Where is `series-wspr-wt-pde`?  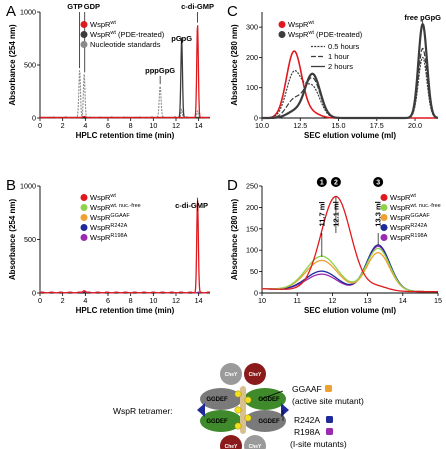 series-wspr-wt-pde is located at coordinates (125, 79).